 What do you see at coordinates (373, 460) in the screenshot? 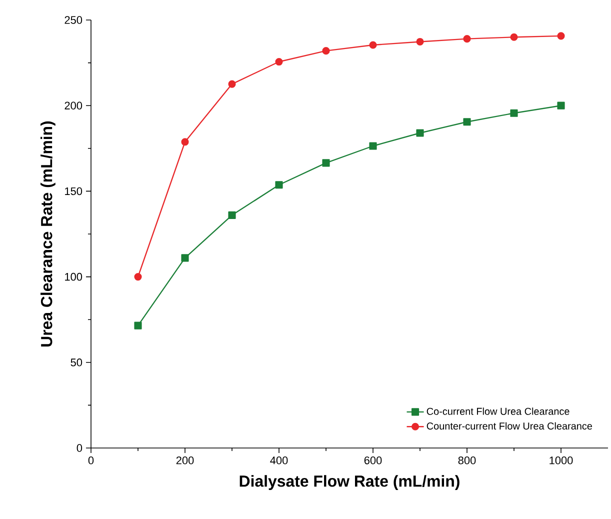
I see `x-tick-label: 600` at bounding box center [373, 460].